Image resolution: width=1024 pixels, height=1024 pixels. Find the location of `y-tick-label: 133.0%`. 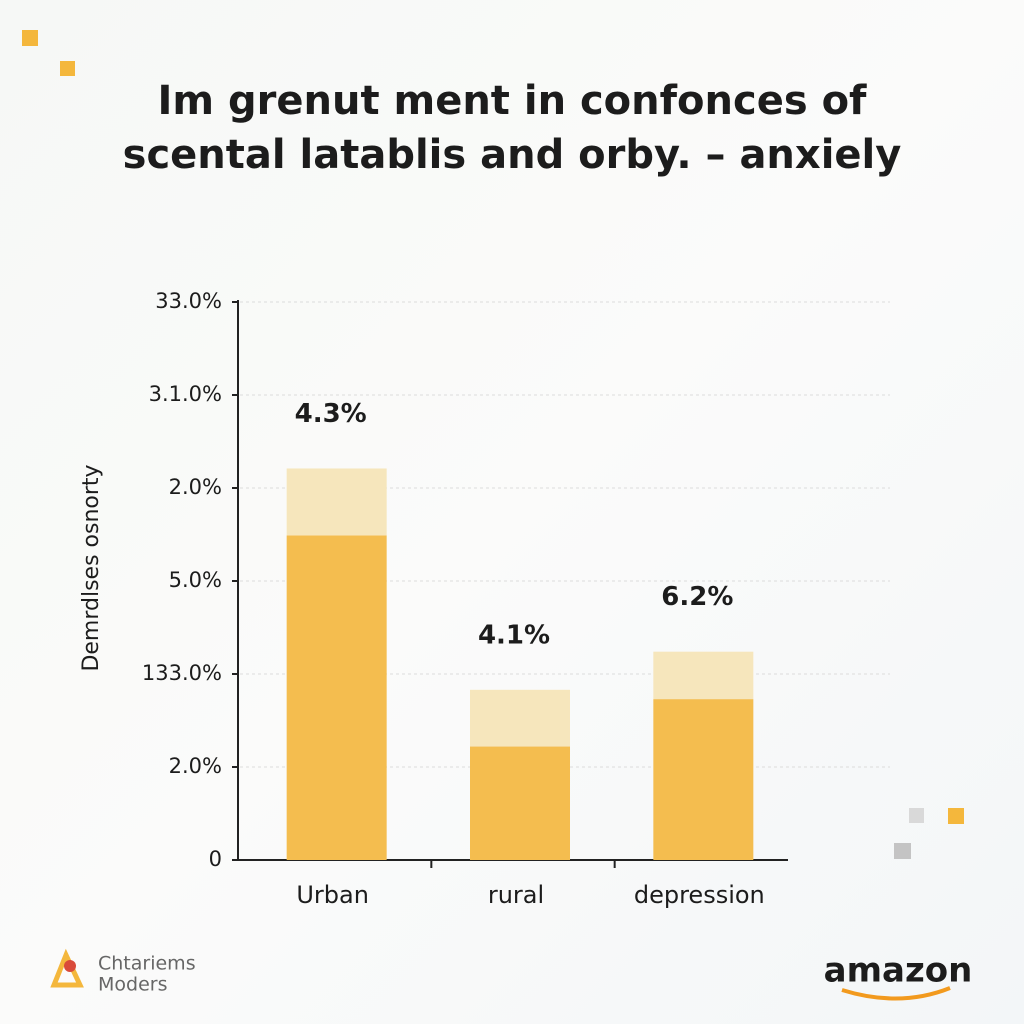

y-tick-label: 133.0% is located at coordinates (182, 673).